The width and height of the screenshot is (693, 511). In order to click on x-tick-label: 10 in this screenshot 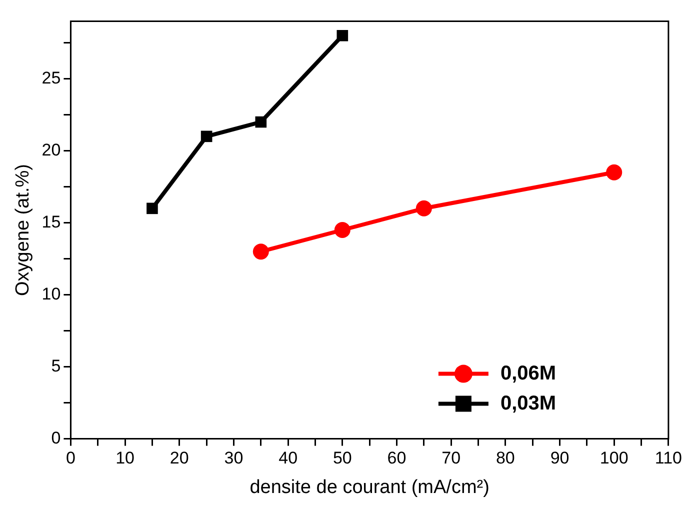, I will do `click(125, 458)`.